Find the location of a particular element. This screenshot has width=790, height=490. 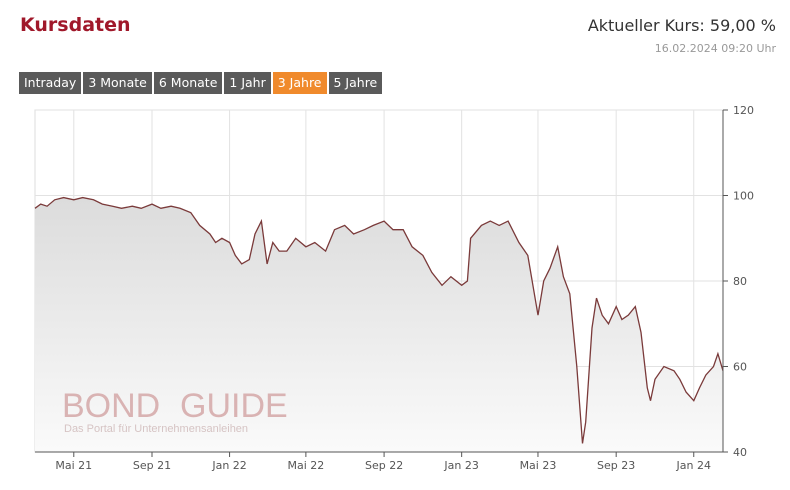

tab-3-jahre: 3 Jahre is located at coordinates (299, 83).